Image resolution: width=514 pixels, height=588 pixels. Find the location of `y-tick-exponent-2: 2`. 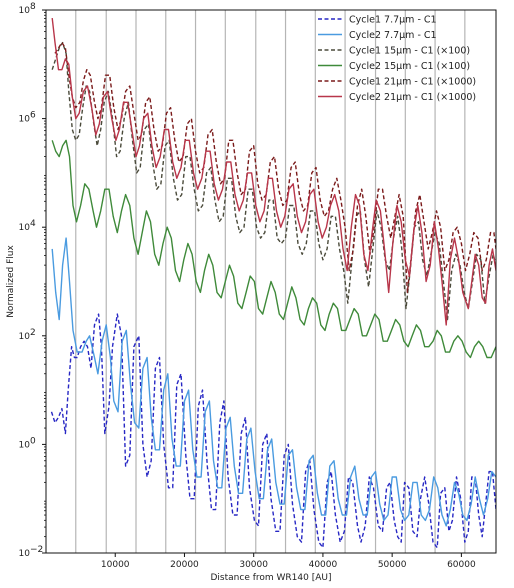

y-tick-exponent-2: 2 is located at coordinates (33, 333).